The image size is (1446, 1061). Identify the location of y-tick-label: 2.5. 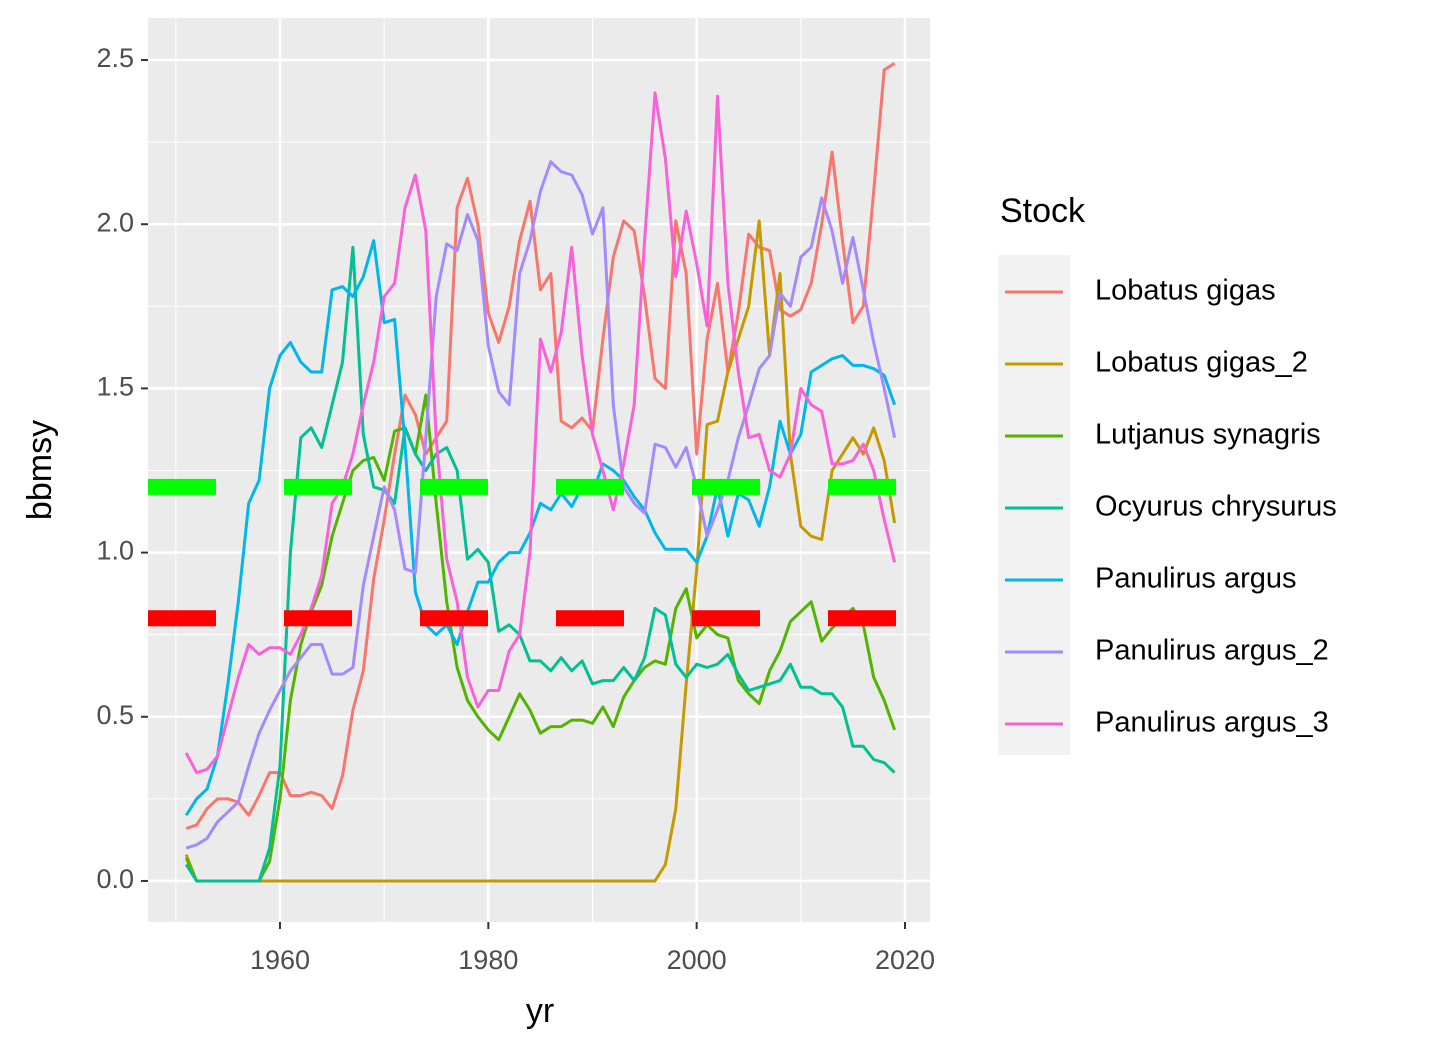
(115, 58).